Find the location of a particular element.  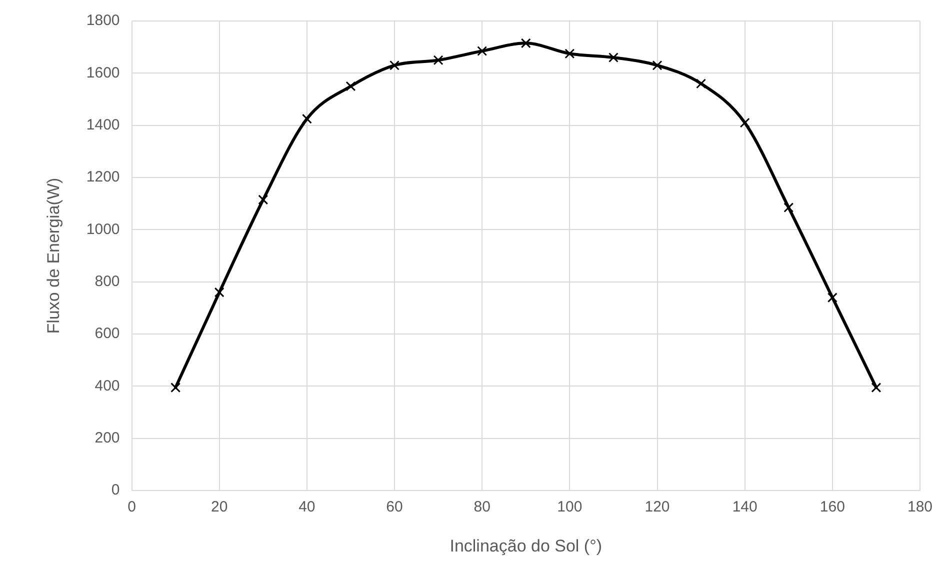

y-tick-label: 400 is located at coordinates (107, 385).